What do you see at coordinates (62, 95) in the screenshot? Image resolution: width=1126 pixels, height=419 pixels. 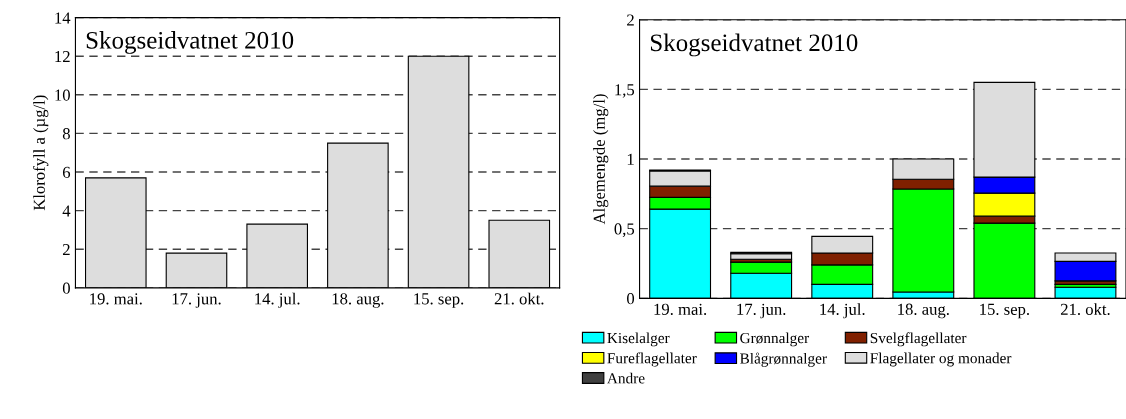 I see `y-tick-label: 10` at bounding box center [62, 95].